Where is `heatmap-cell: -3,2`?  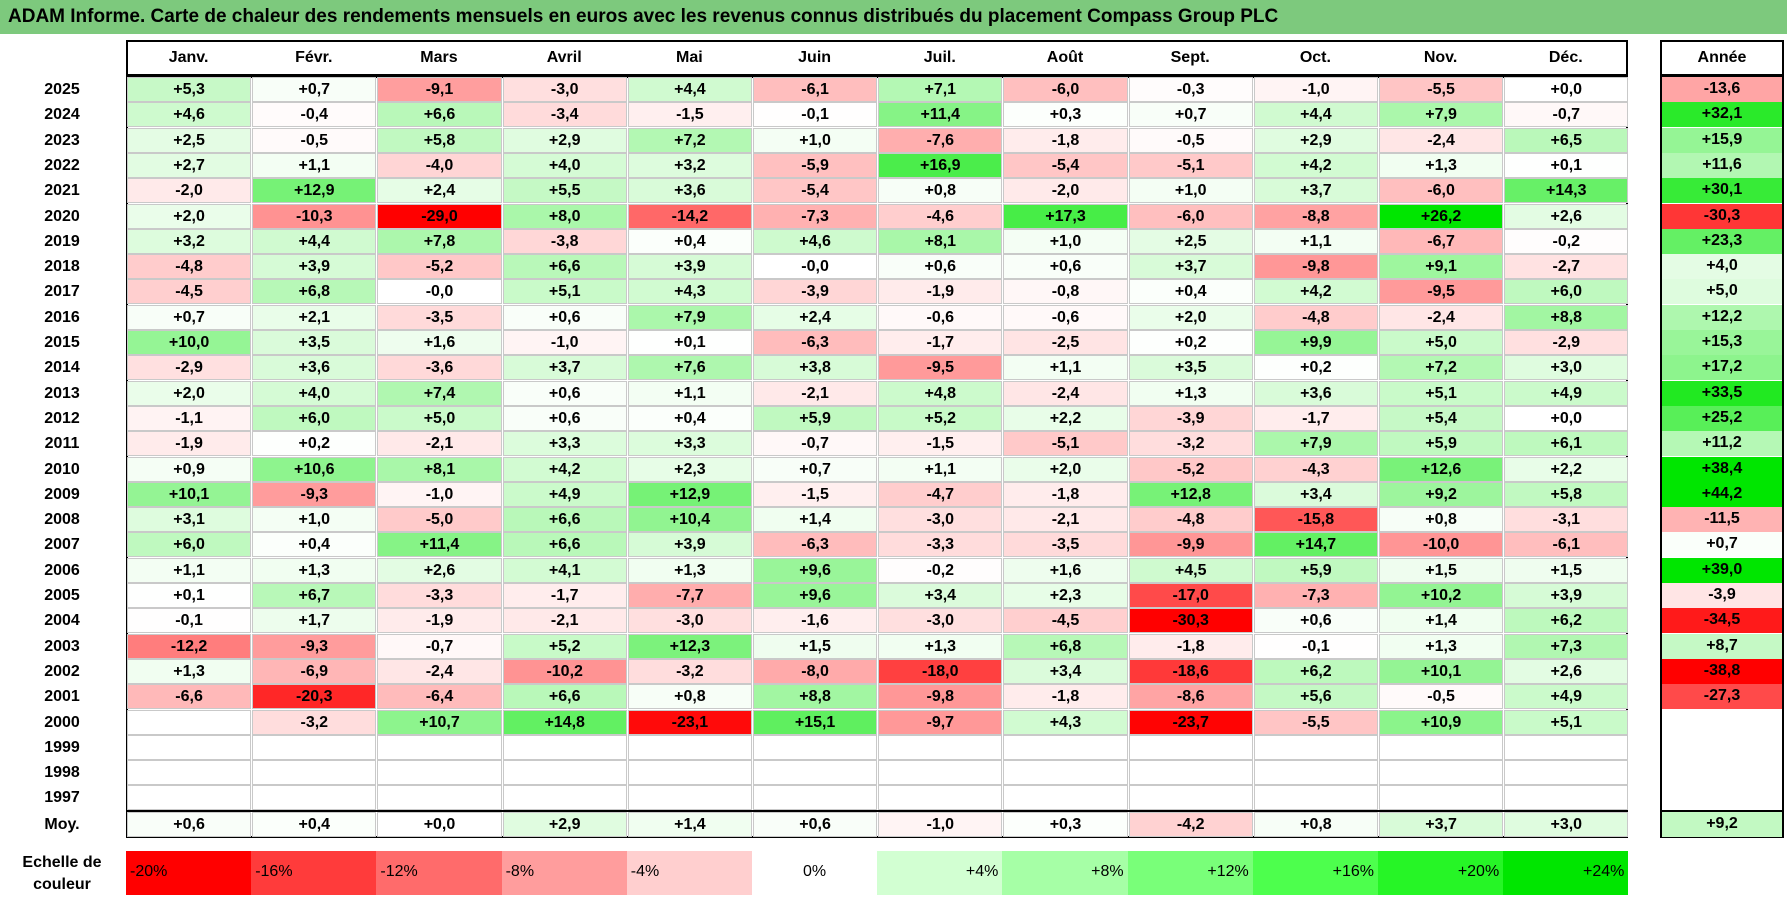 heatmap-cell: -3,2 is located at coordinates (314, 722).